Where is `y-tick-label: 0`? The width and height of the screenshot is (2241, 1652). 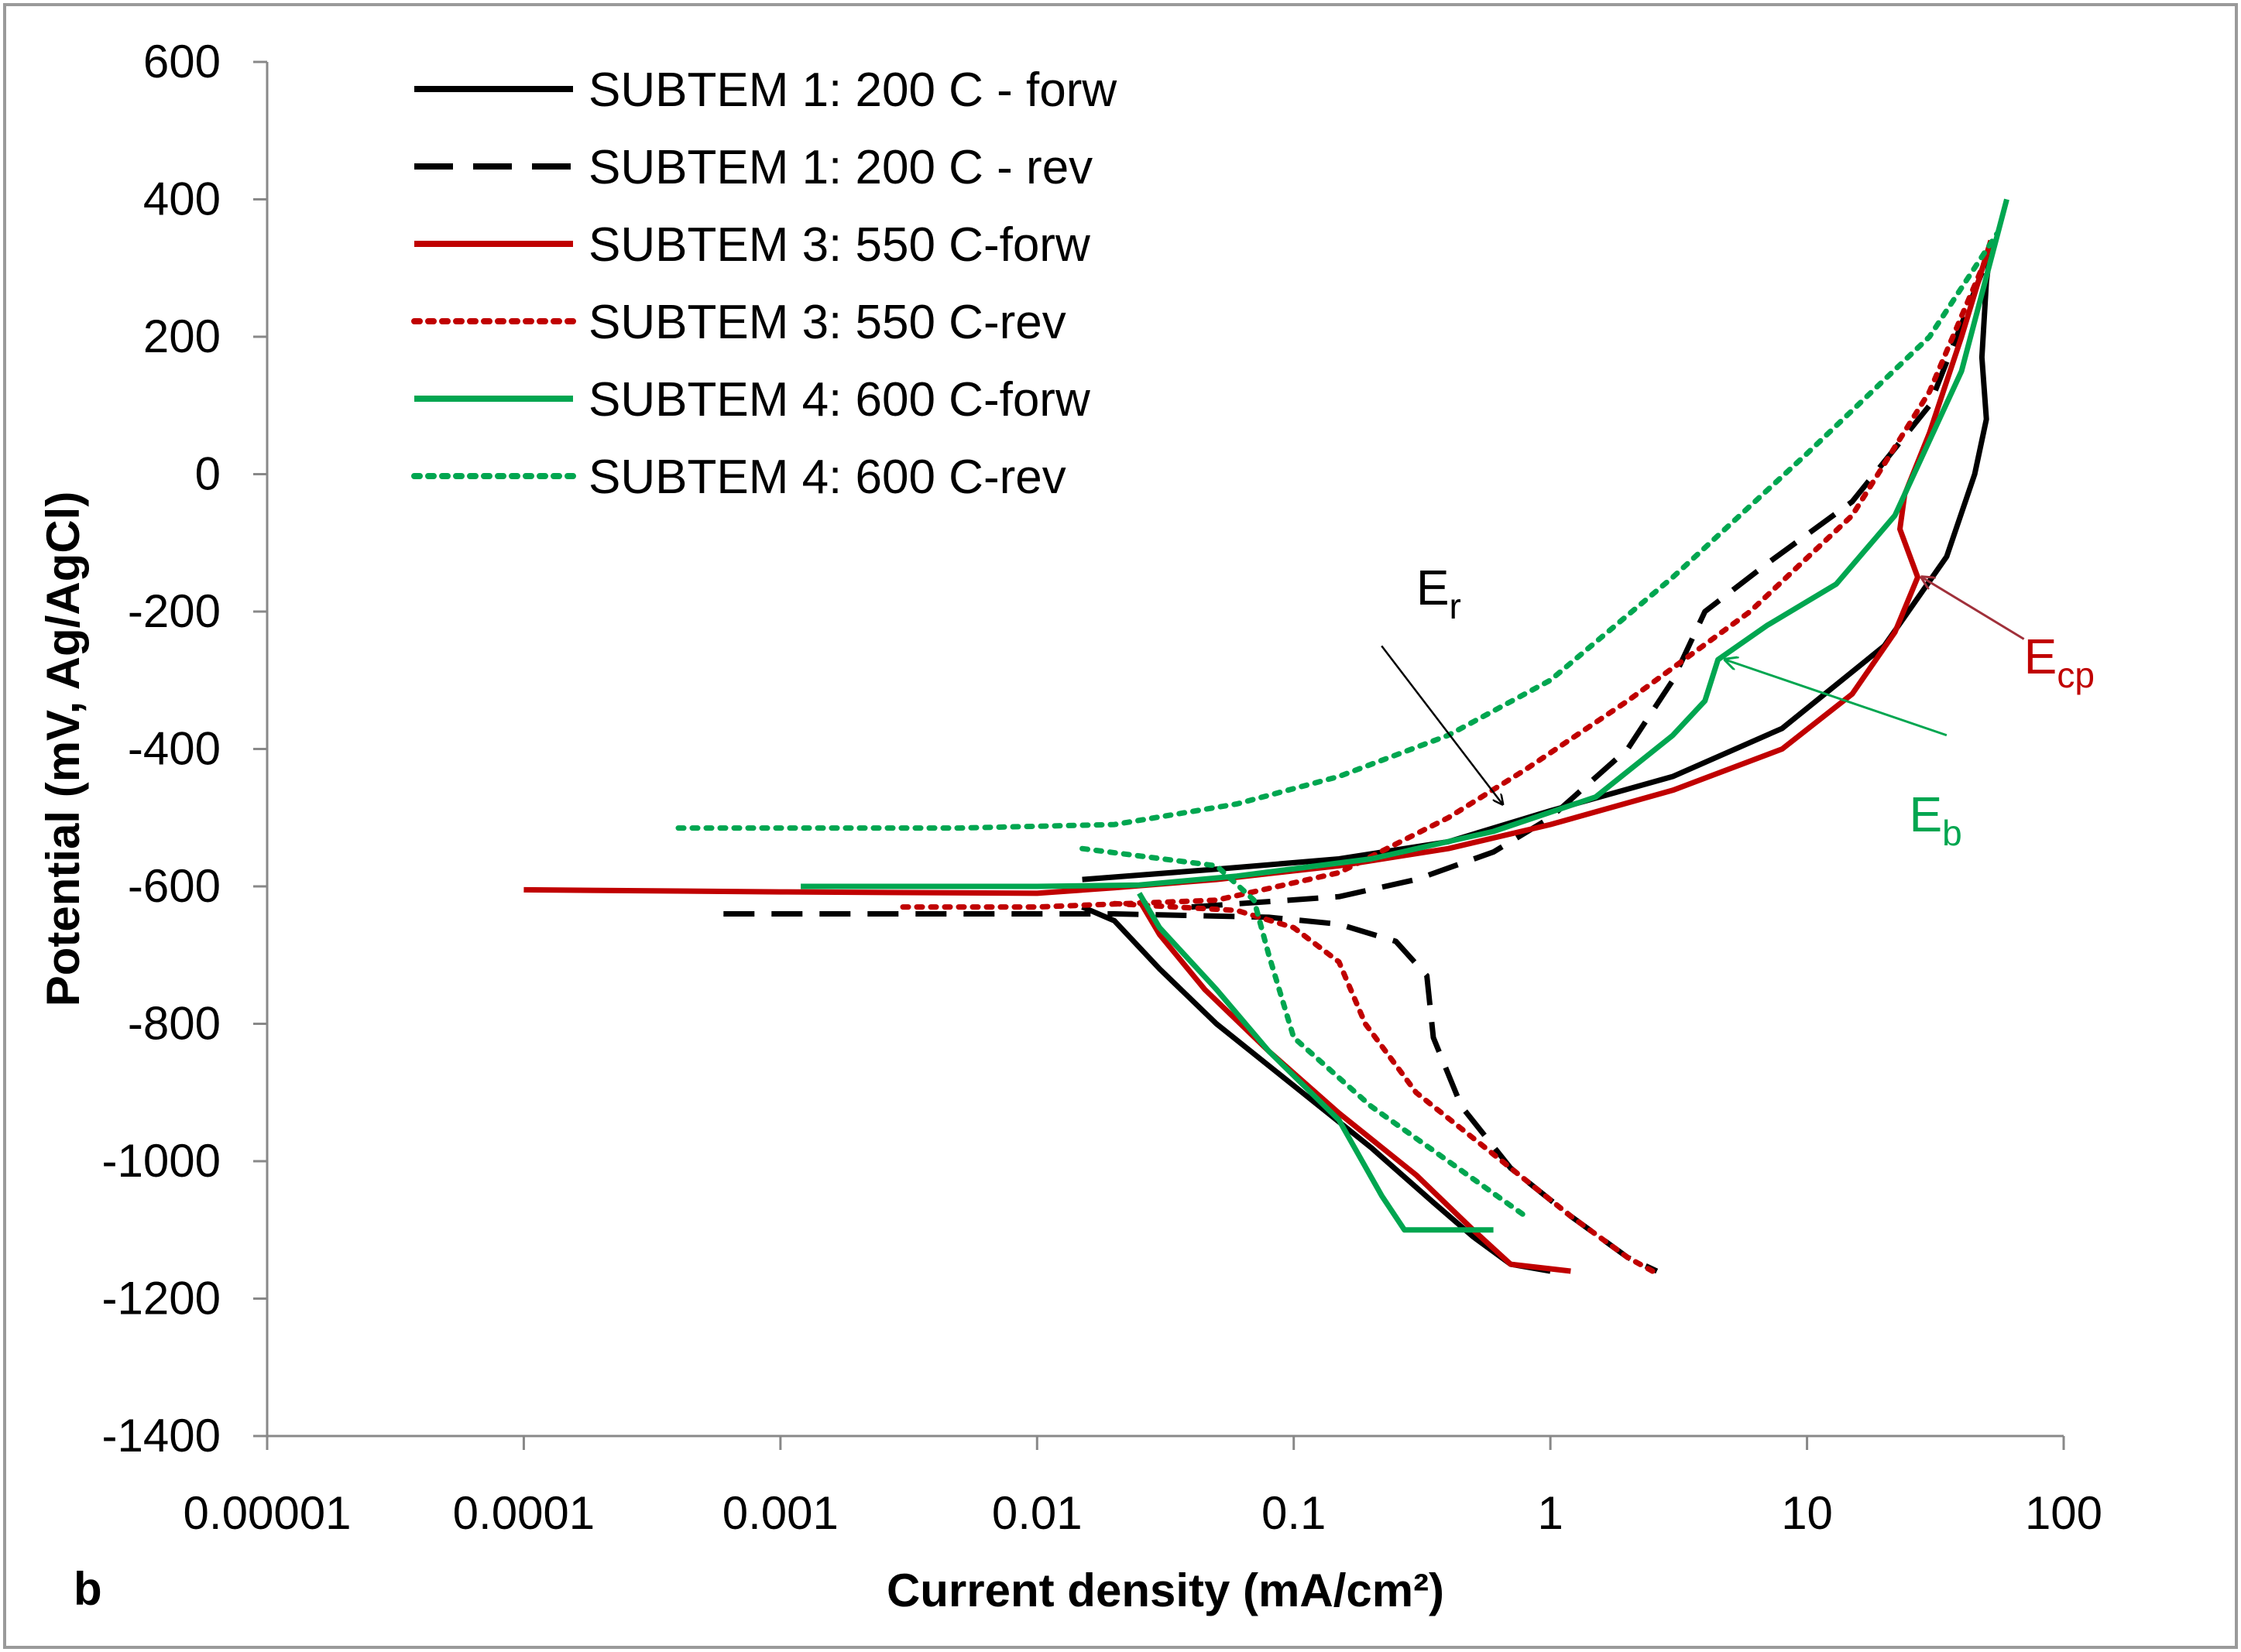
y-tick-label: 0 is located at coordinates (208, 474).